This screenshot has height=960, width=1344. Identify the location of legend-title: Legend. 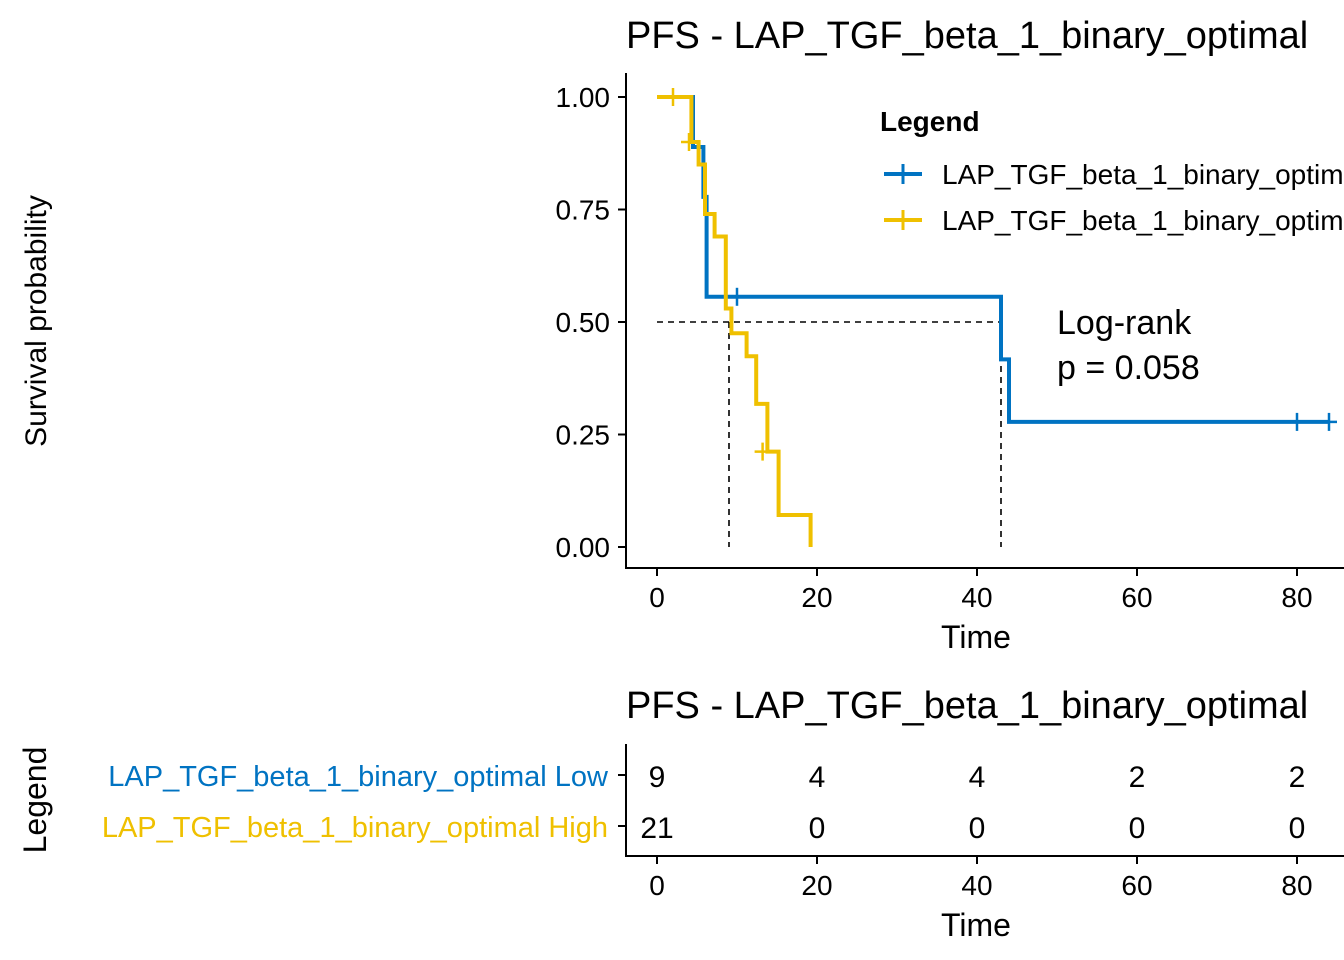
(930, 121).